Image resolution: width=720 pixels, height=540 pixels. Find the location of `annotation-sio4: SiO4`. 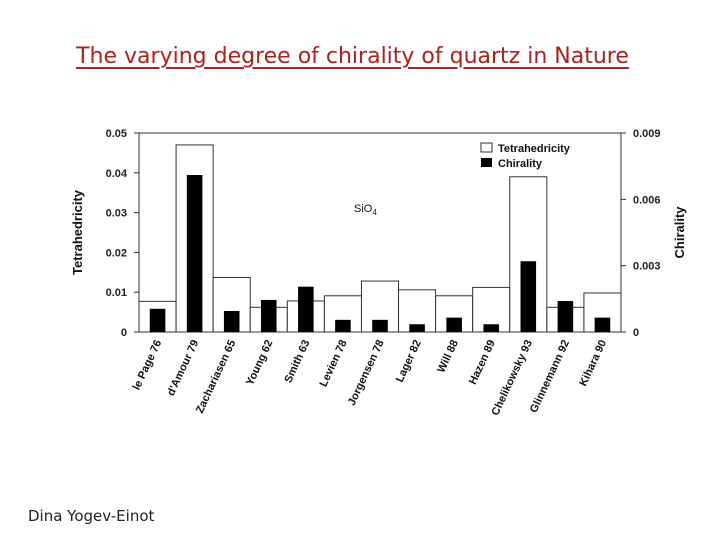

annotation-sio4: SiO4 is located at coordinates (365, 210).